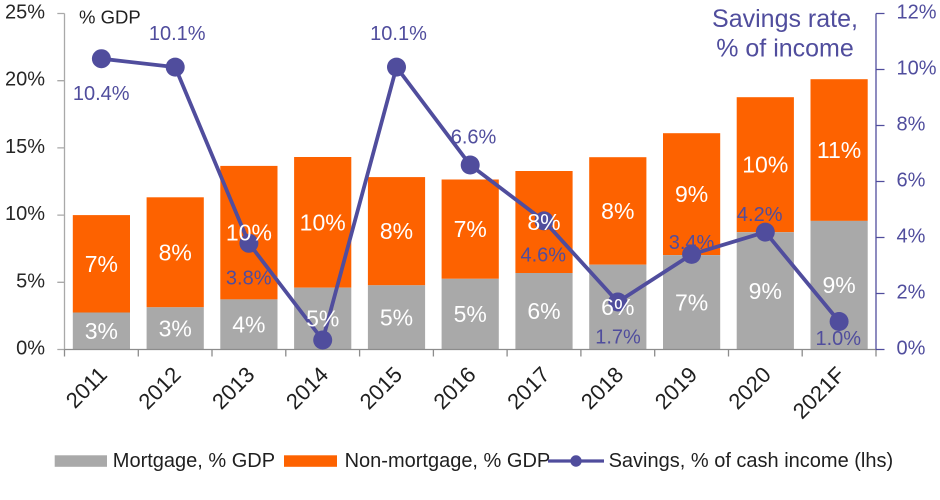 The height and width of the screenshot is (500, 940). Describe the element at coordinates (101, 94) in the screenshot. I see `svg-text: 10.4%` at that location.